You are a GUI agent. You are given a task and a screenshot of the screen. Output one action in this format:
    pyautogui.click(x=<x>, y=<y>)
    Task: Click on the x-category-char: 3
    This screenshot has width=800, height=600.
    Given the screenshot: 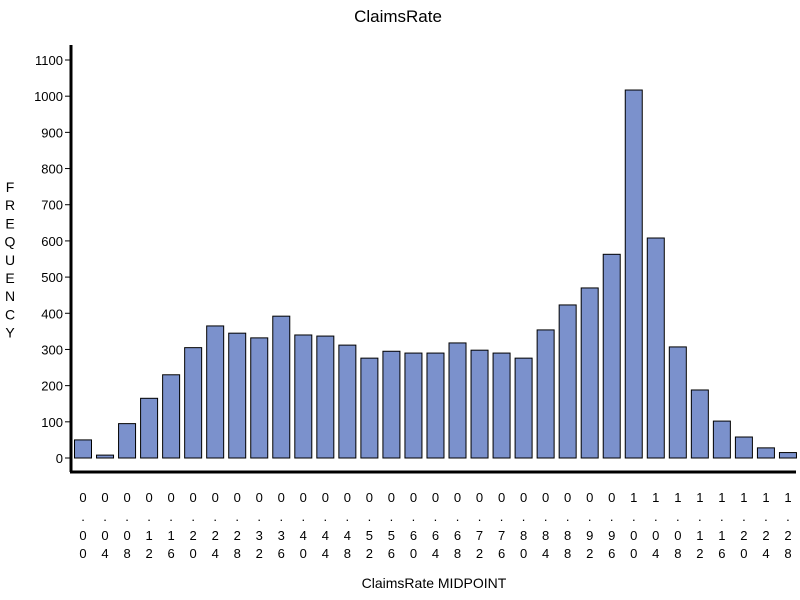 What is the action you would take?
    pyautogui.click(x=259, y=535)
    